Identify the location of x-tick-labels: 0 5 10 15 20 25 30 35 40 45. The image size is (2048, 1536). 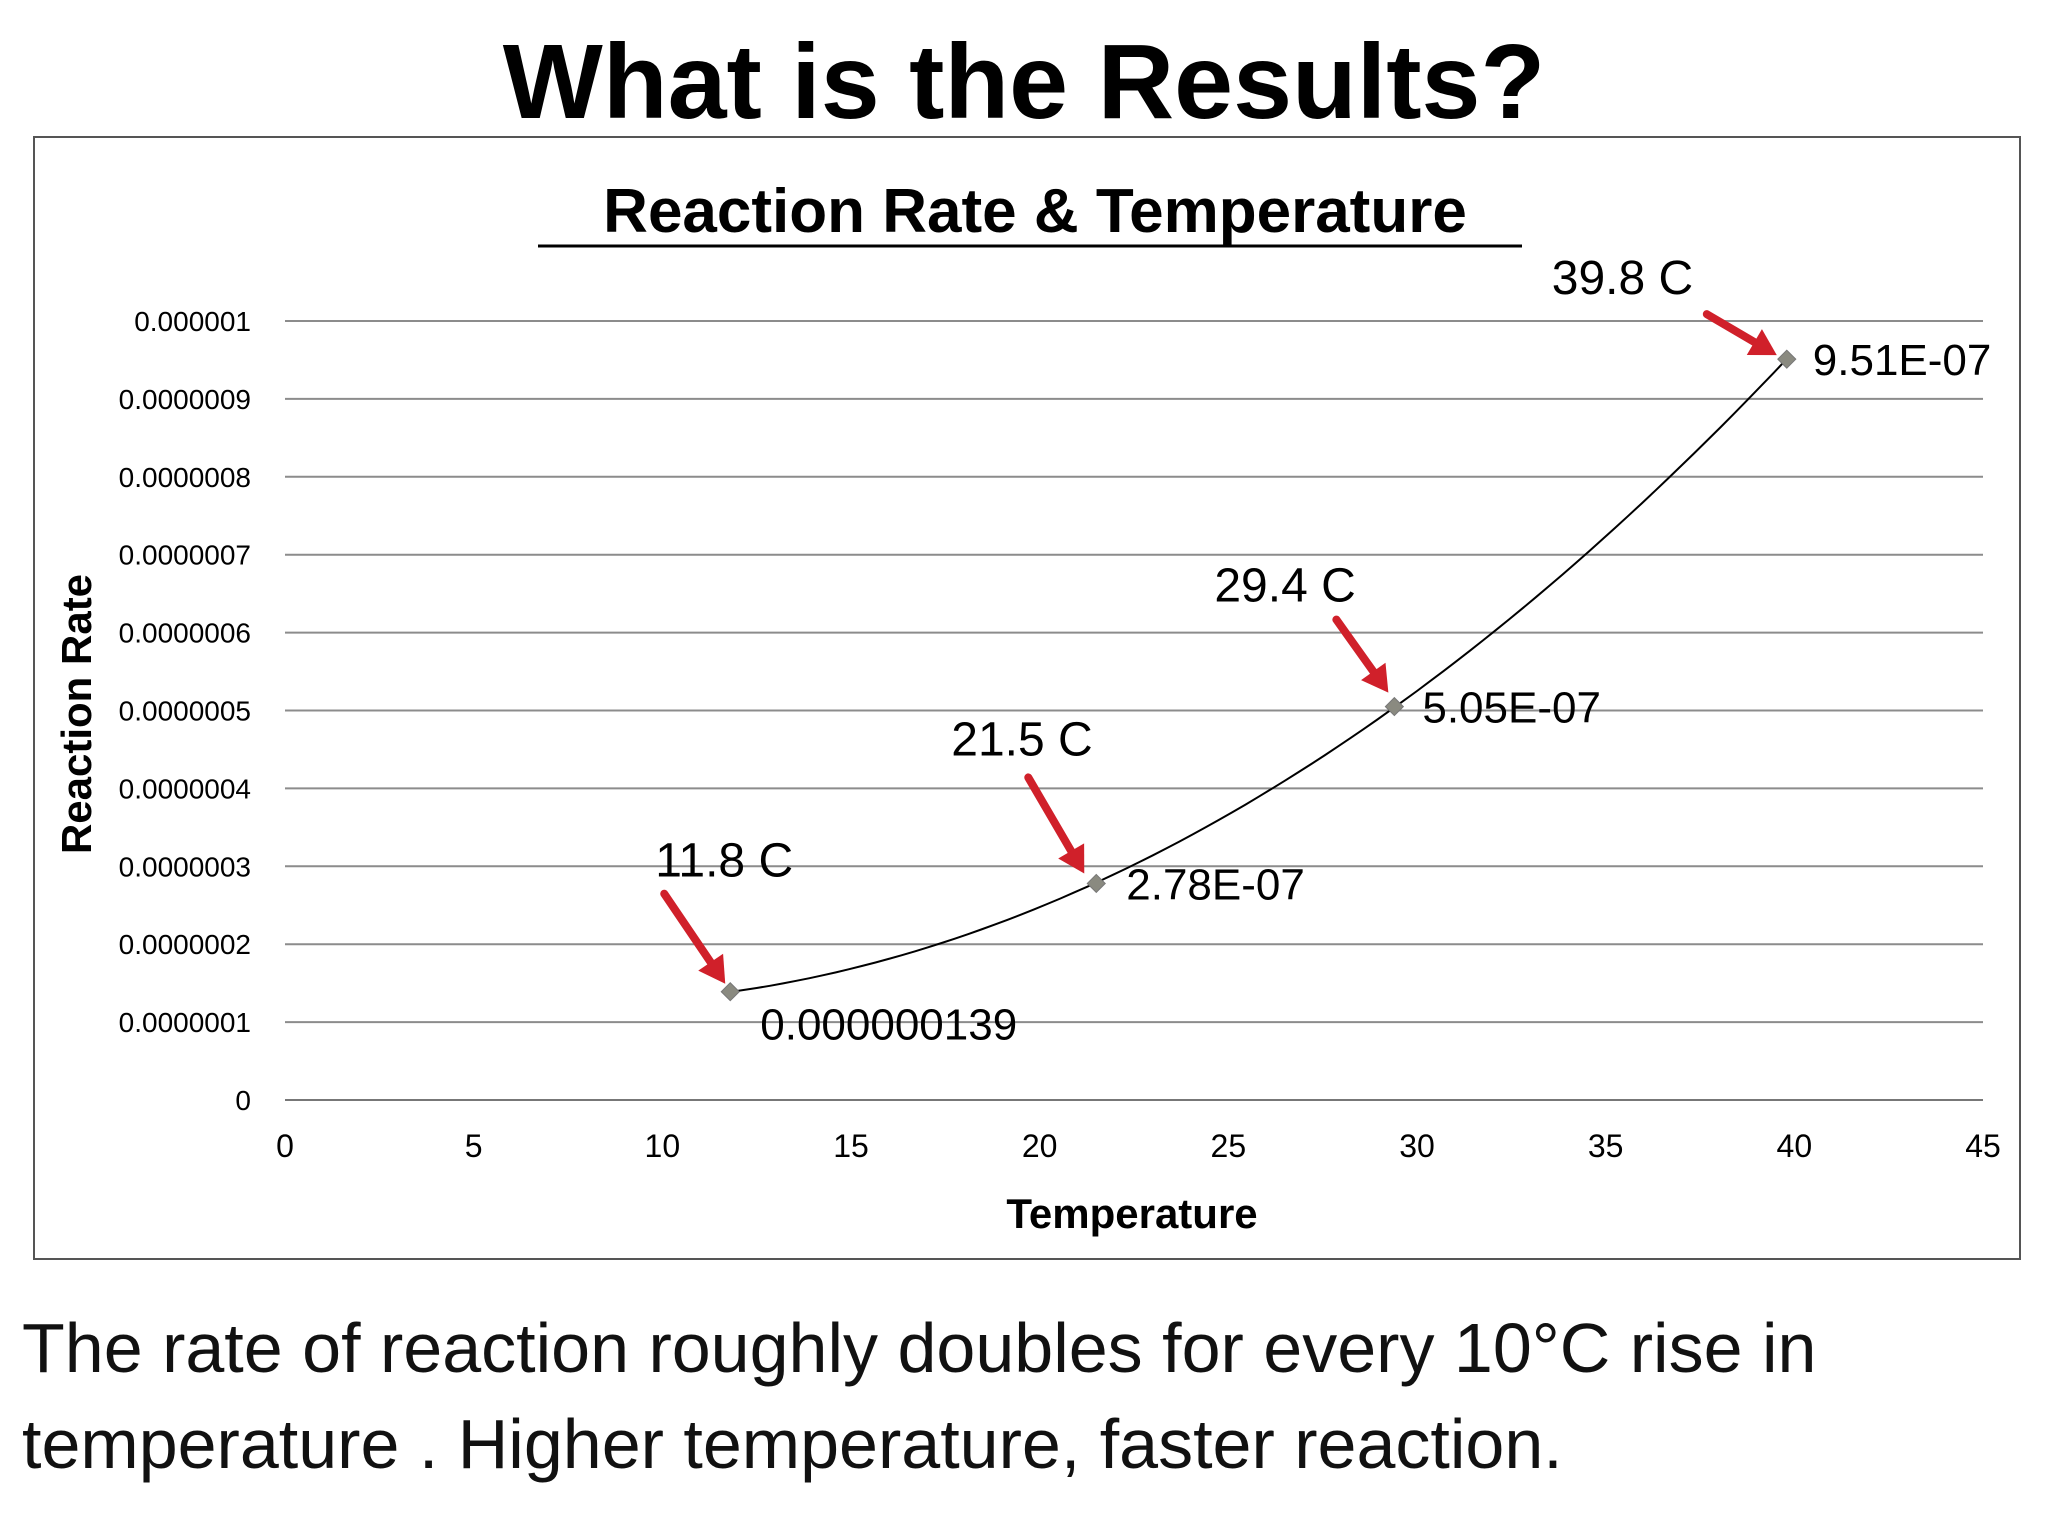
(1138, 1146).